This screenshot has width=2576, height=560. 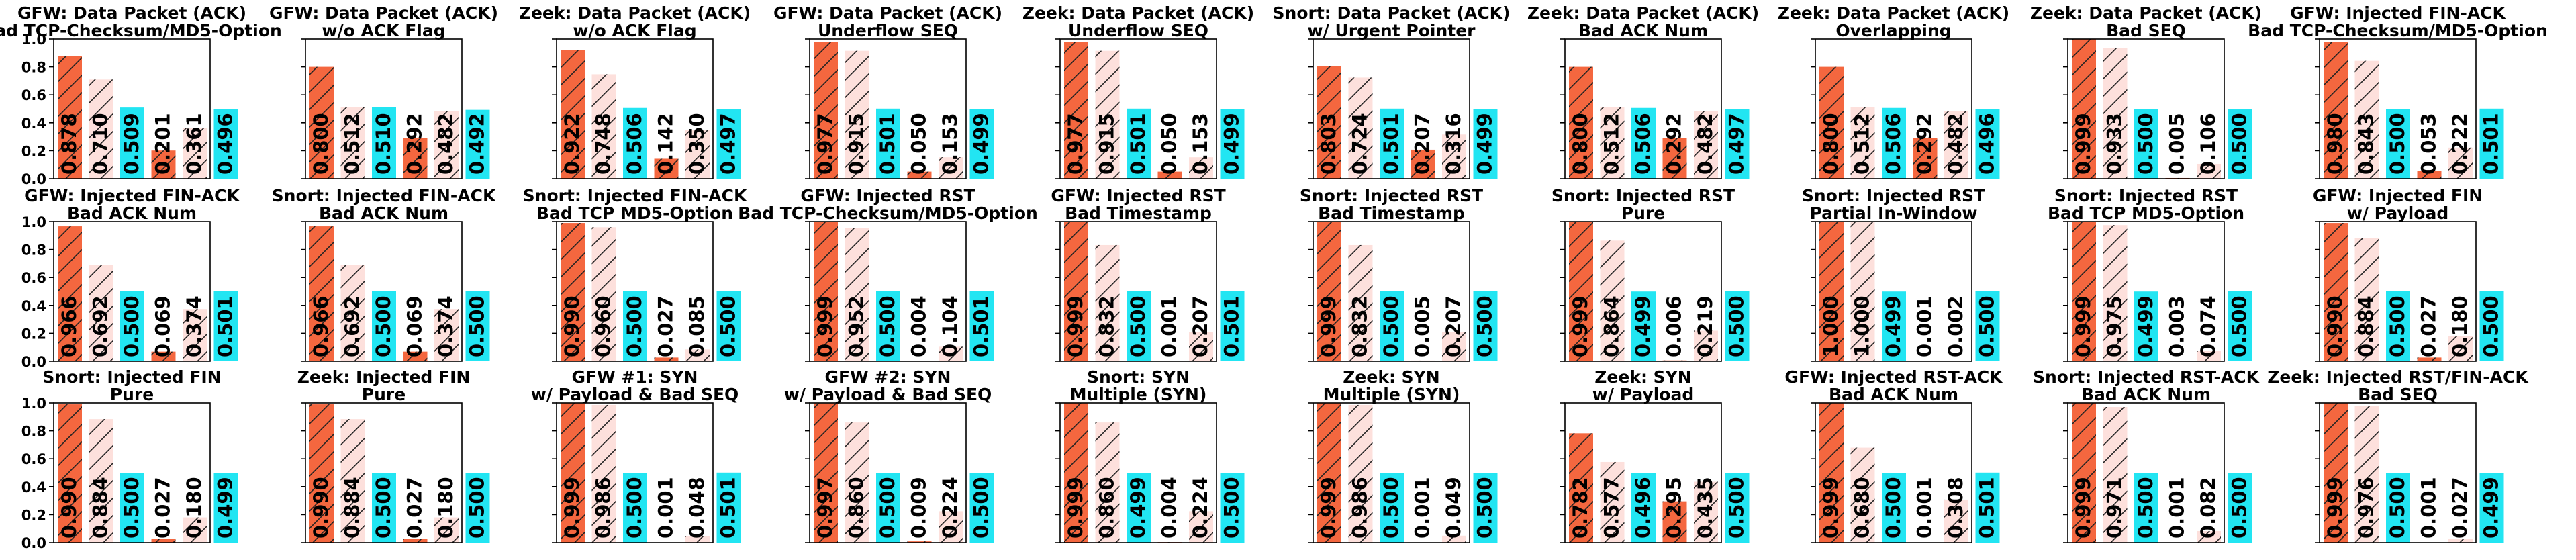 What do you see at coordinates (33, 179) in the screenshot?
I see `y-tick-label: 0.0` at bounding box center [33, 179].